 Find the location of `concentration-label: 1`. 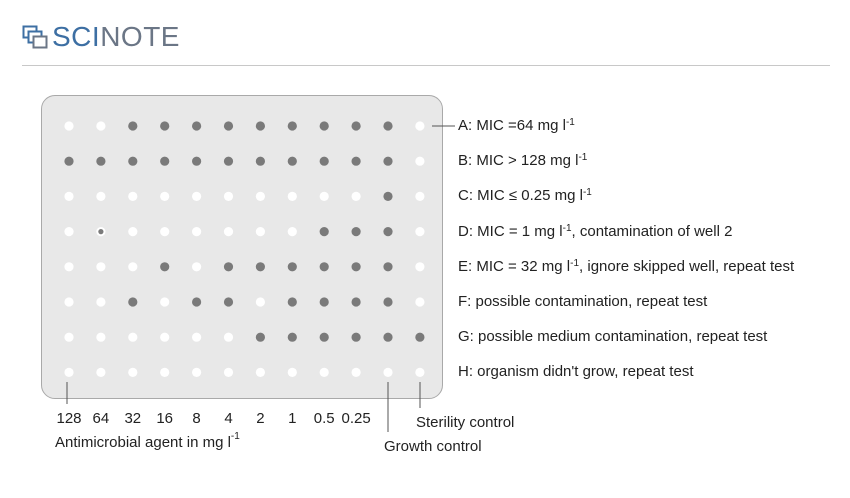

concentration-label: 1 is located at coordinates (292, 418).